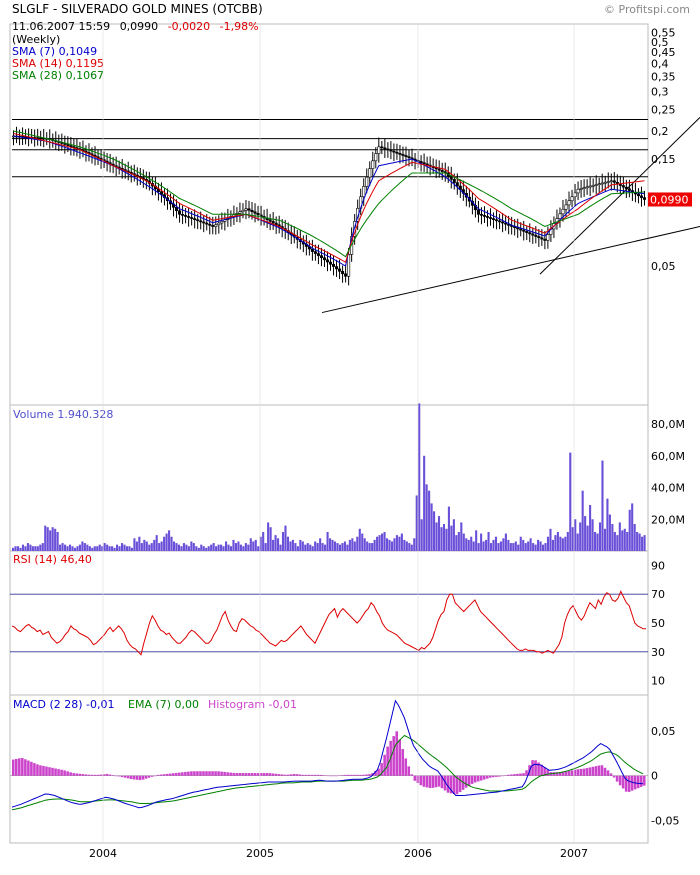  What do you see at coordinates (63, 414) in the screenshot?
I see `volume-title: Volume 1.940.328` at bounding box center [63, 414].